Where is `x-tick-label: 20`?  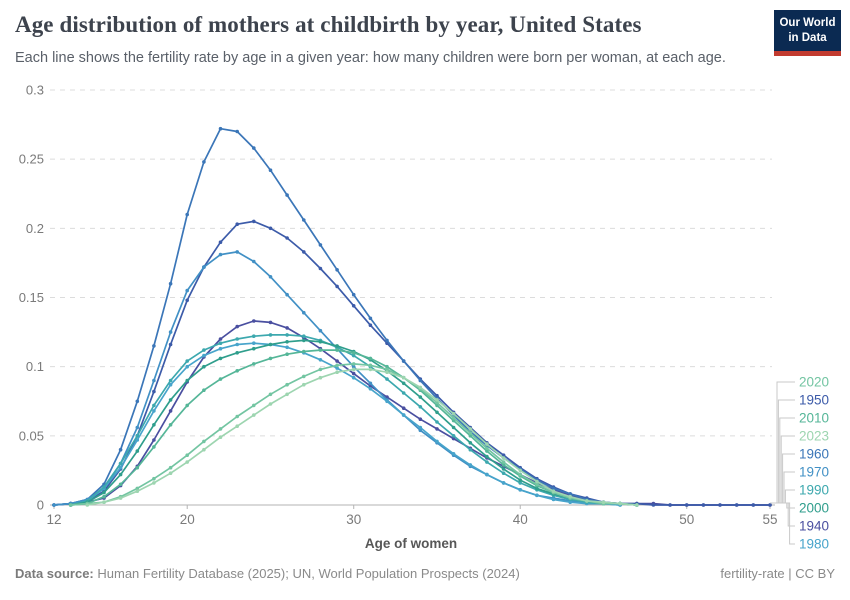
x-tick-label: 20 is located at coordinates (187, 519).